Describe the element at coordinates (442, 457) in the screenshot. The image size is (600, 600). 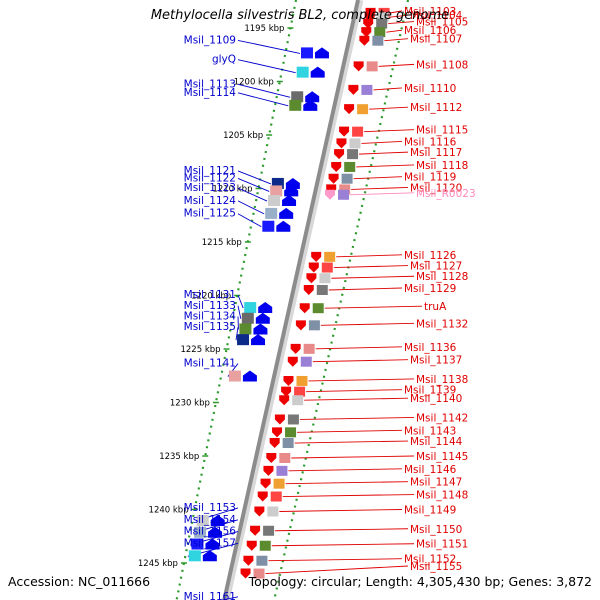
I see `gene-label-msil-1145: Msil_1145` at that location.